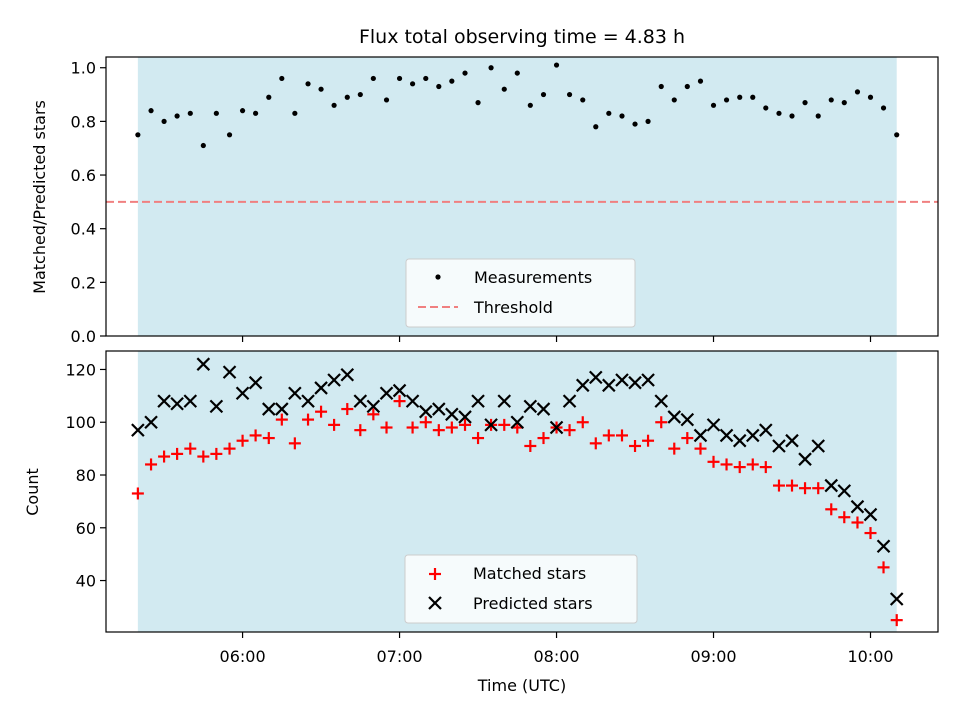 The height and width of the screenshot is (720, 960). What do you see at coordinates (713, 656) in the screenshot?
I see `x-tick-label: 09:00` at bounding box center [713, 656].